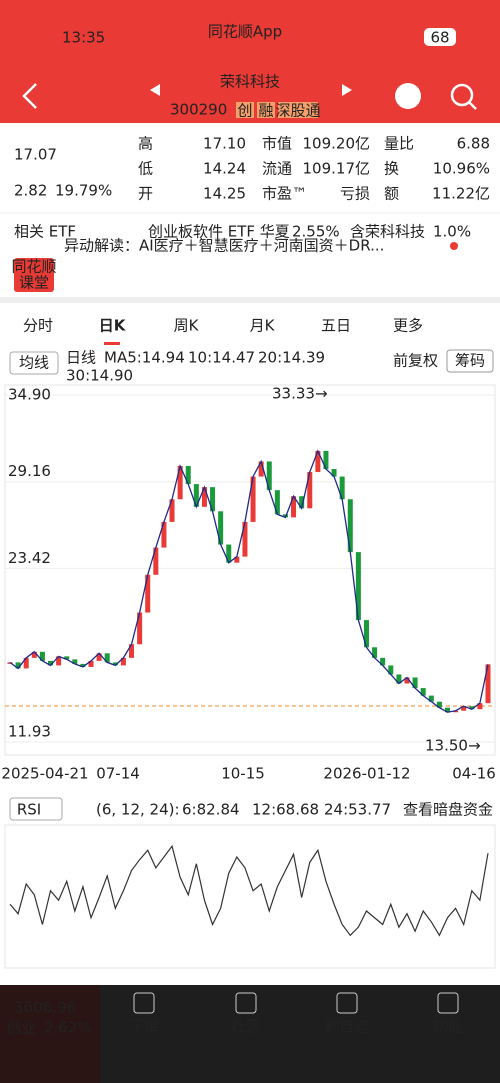 The image size is (500, 1083). I want to click on index-name: 创业, so click(21, 1028).